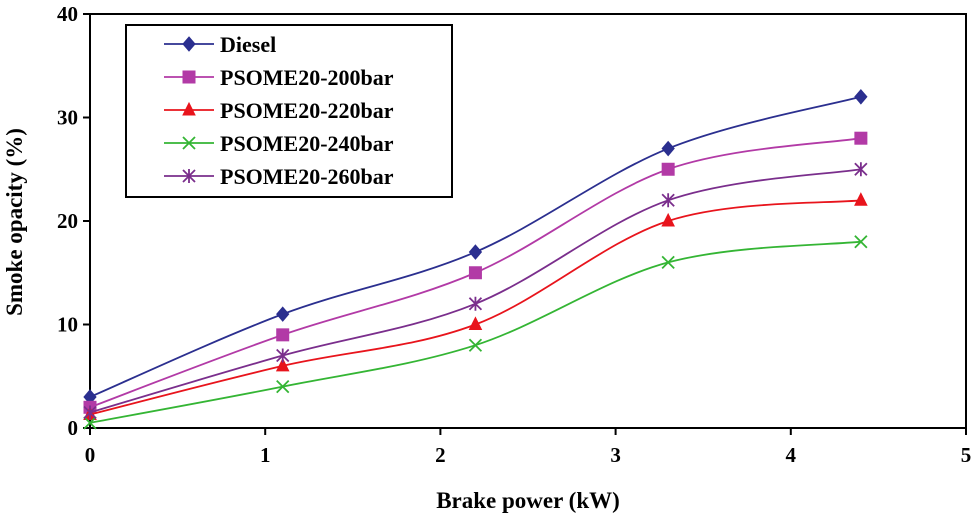  Describe the element at coordinates (67, 118) in the screenshot. I see `y-tick-label: 30` at that location.